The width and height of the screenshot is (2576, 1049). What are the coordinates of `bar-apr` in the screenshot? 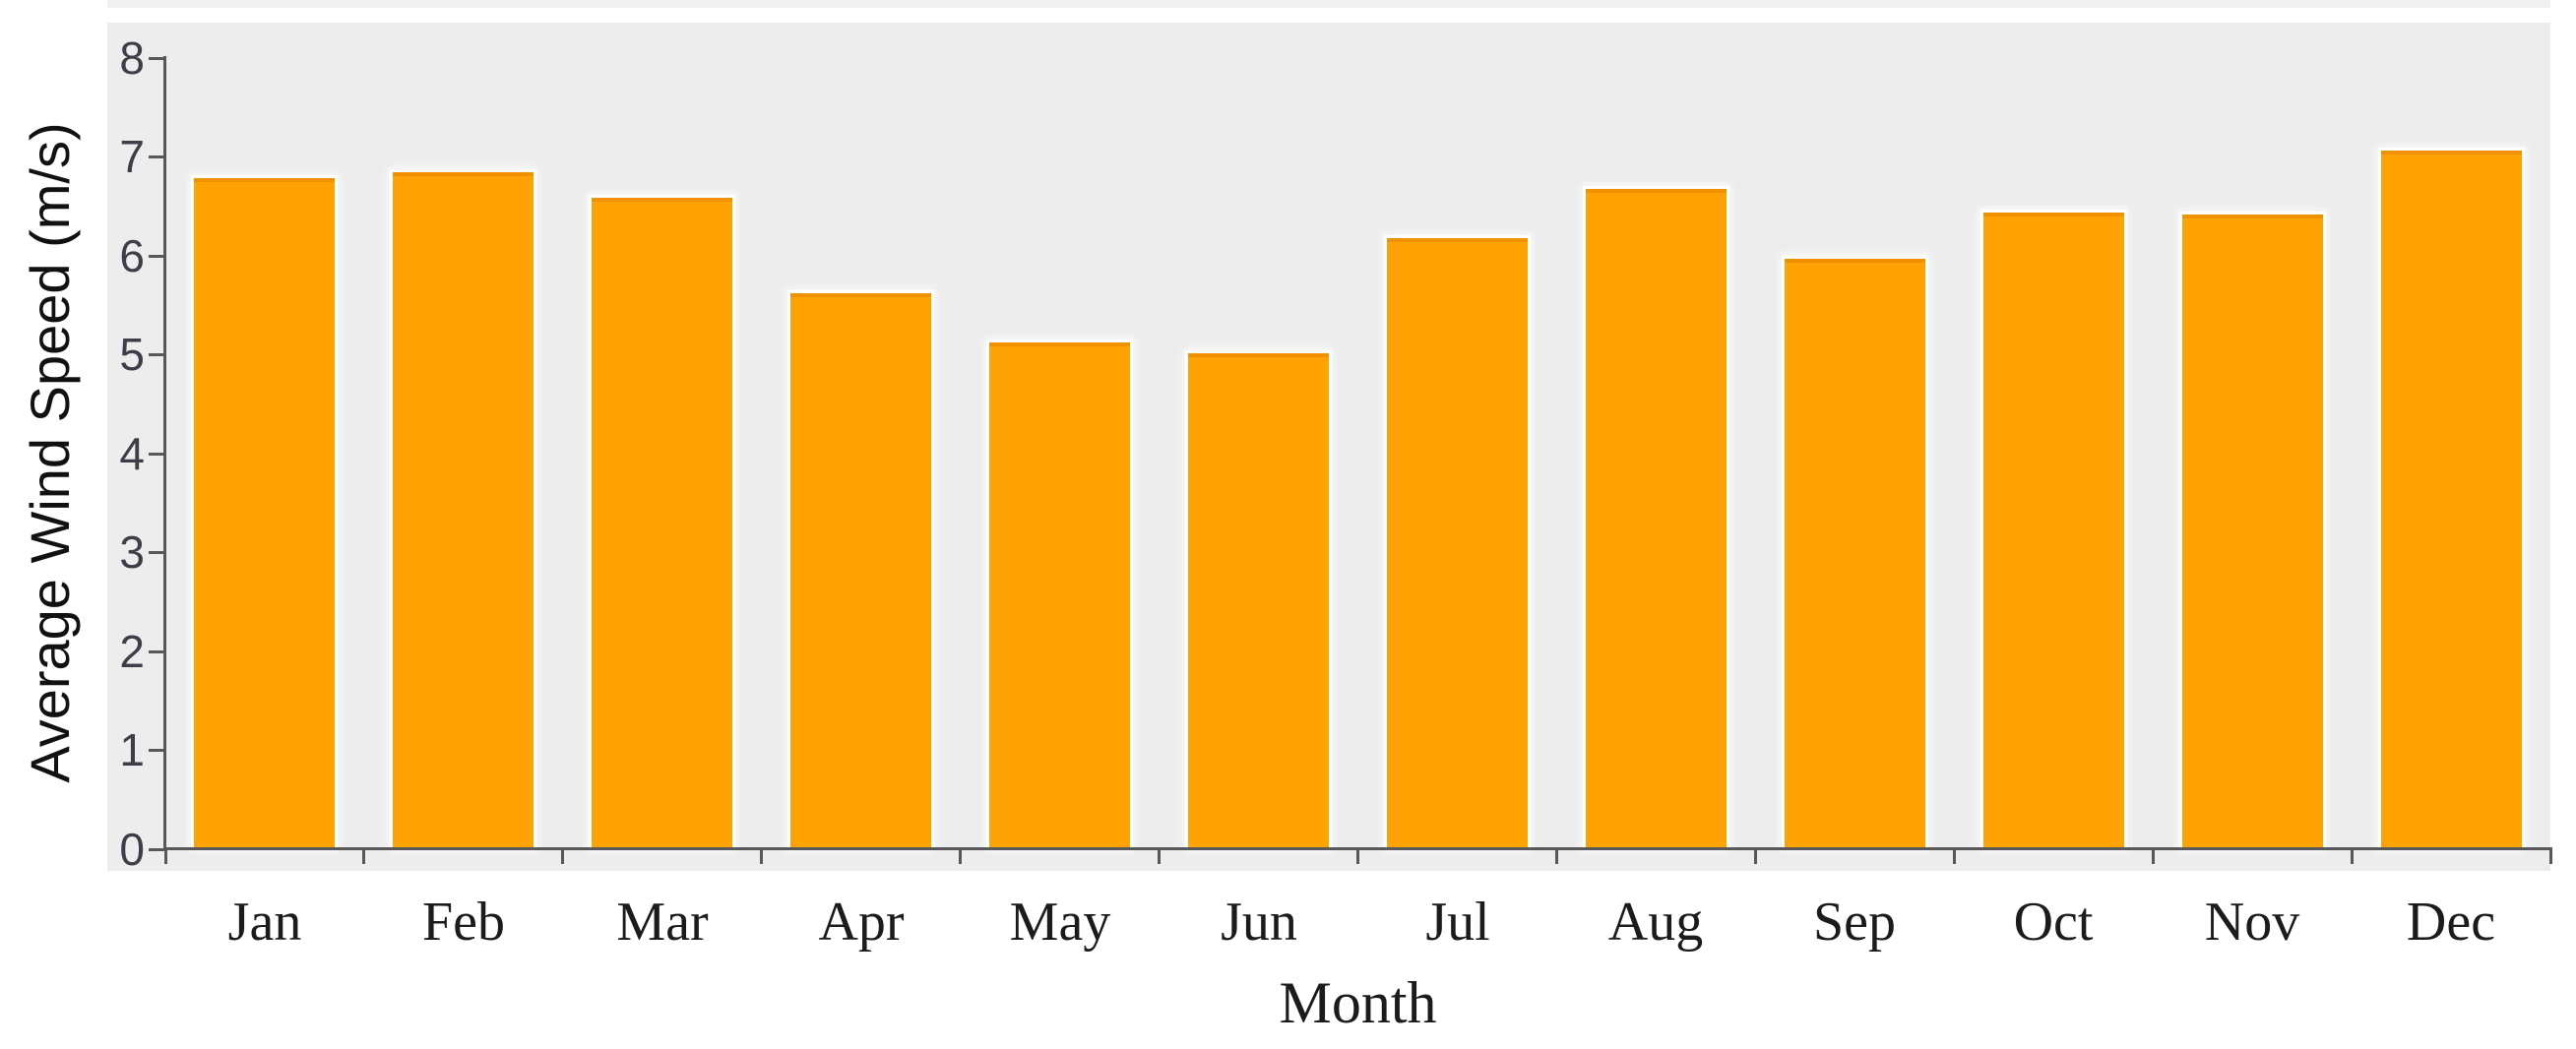 It's located at (860, 570).